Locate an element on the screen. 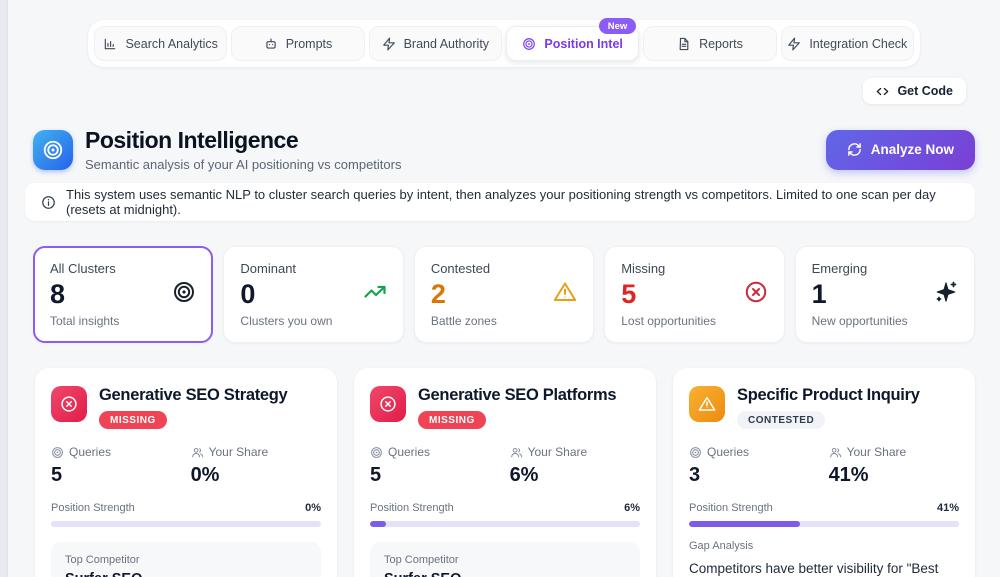  position-intelligence-app-icon is located at coordinates (53, 149).